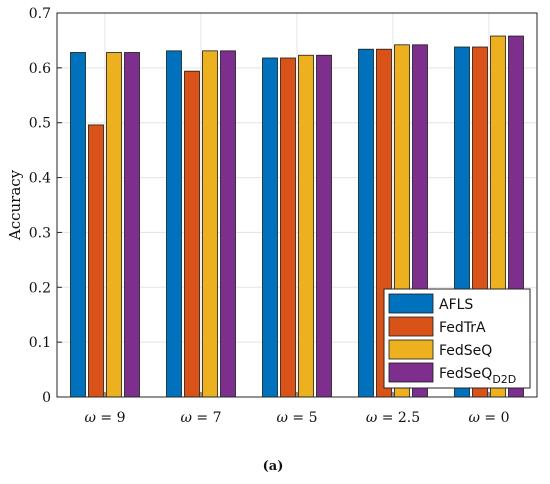  Describe the element at coordinates (40, 14) in the screenshot. I see `y-tick-label: 0.7` at that location.